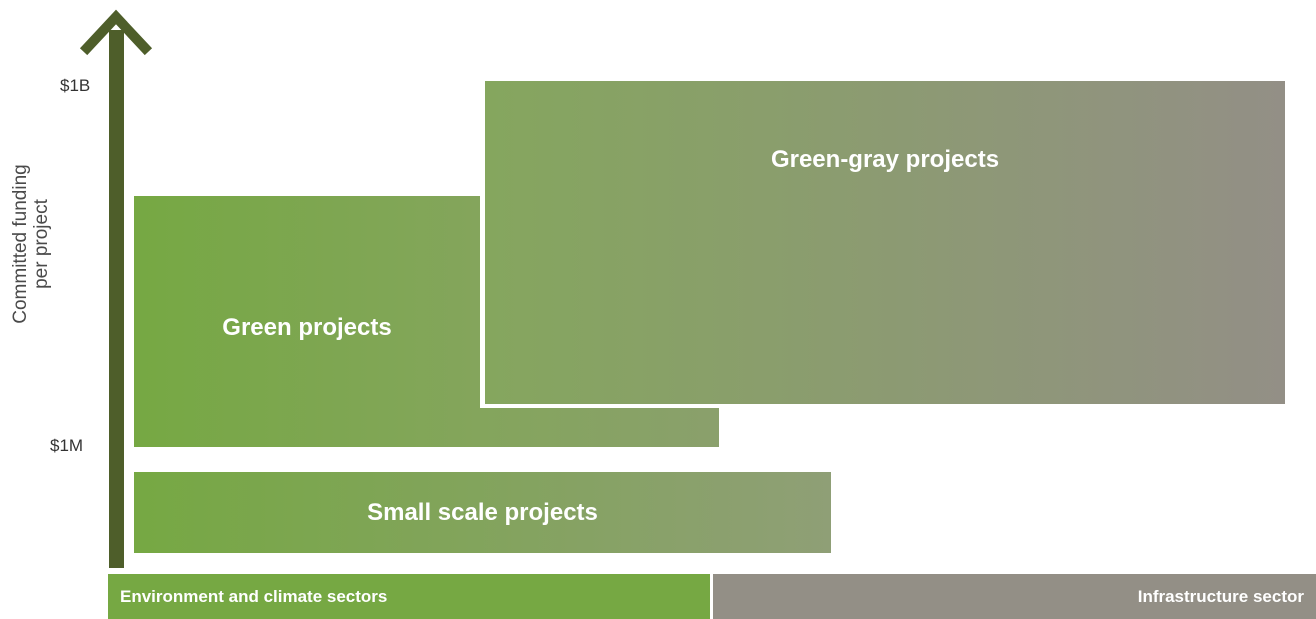 The image size is (1316, 619). What do you see at coordinates (116, 299) in the screenshot?
I see `axis-shaft` at bounding box center [116, 299].